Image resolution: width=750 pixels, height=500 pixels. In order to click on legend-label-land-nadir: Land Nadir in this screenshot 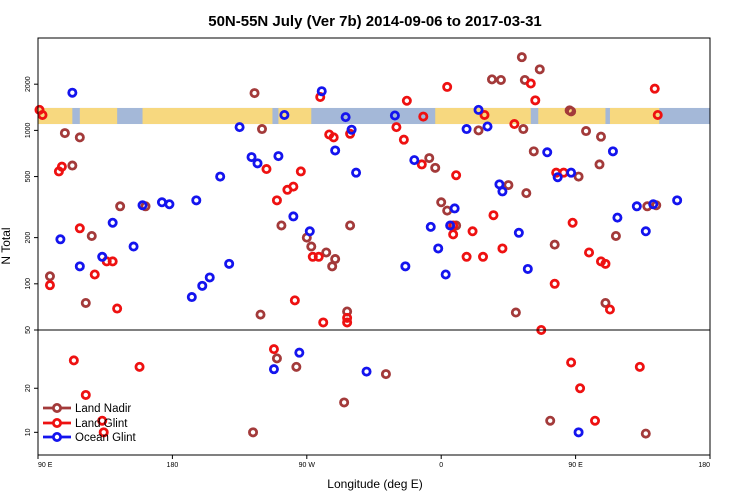, I will do `click(103, 409)`.